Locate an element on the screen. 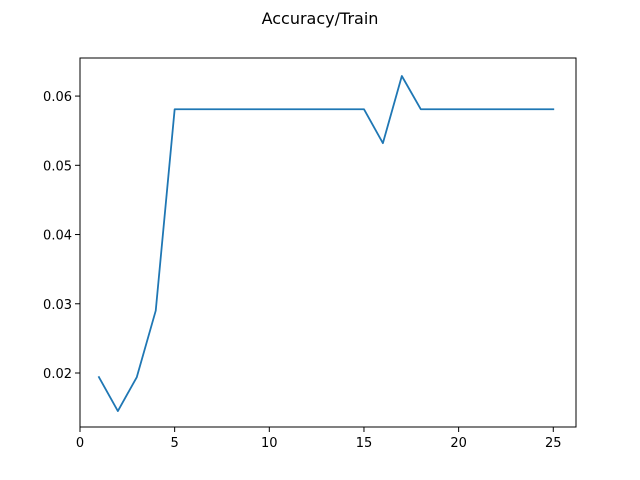  y-tick-label: 0.02 is located at coordinates (57, 374).